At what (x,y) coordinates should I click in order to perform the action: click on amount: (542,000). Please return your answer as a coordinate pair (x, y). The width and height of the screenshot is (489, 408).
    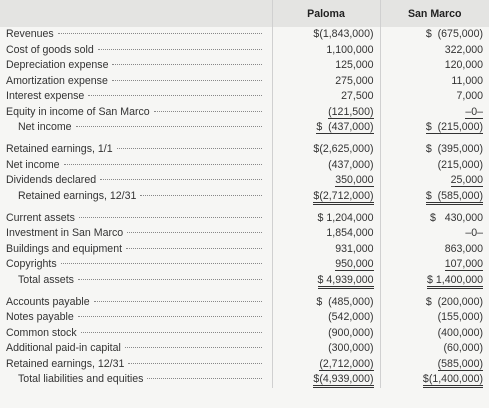
    Looking at the image, I should click on (351, 317).